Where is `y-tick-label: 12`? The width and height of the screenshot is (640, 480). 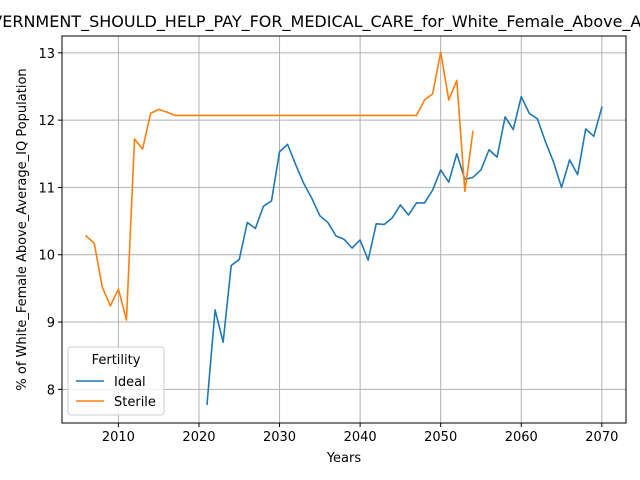 y-tick-label: 12 is located at coordinates (46, 121).